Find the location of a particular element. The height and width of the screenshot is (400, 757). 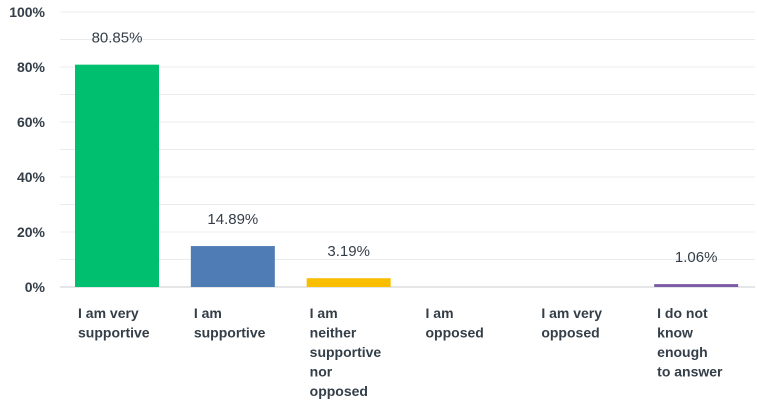

data-label: 14.89% is located at coordinates (232, 219).